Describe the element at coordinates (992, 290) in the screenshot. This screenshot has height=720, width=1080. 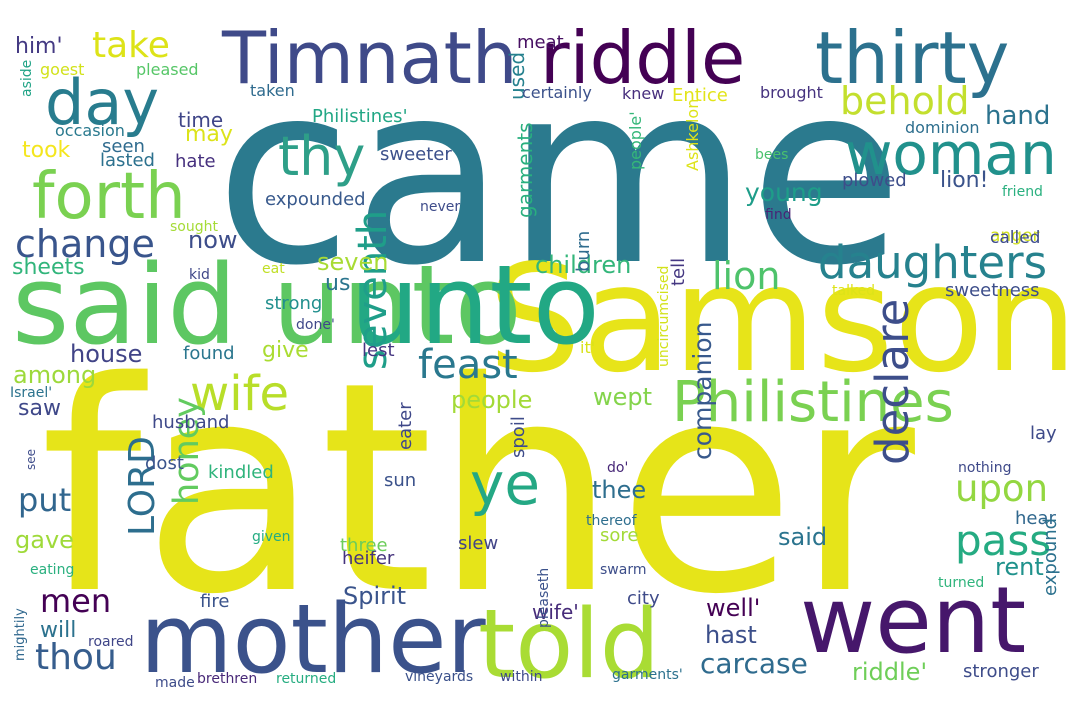
I see `cloud-word: sweetness` at that location.